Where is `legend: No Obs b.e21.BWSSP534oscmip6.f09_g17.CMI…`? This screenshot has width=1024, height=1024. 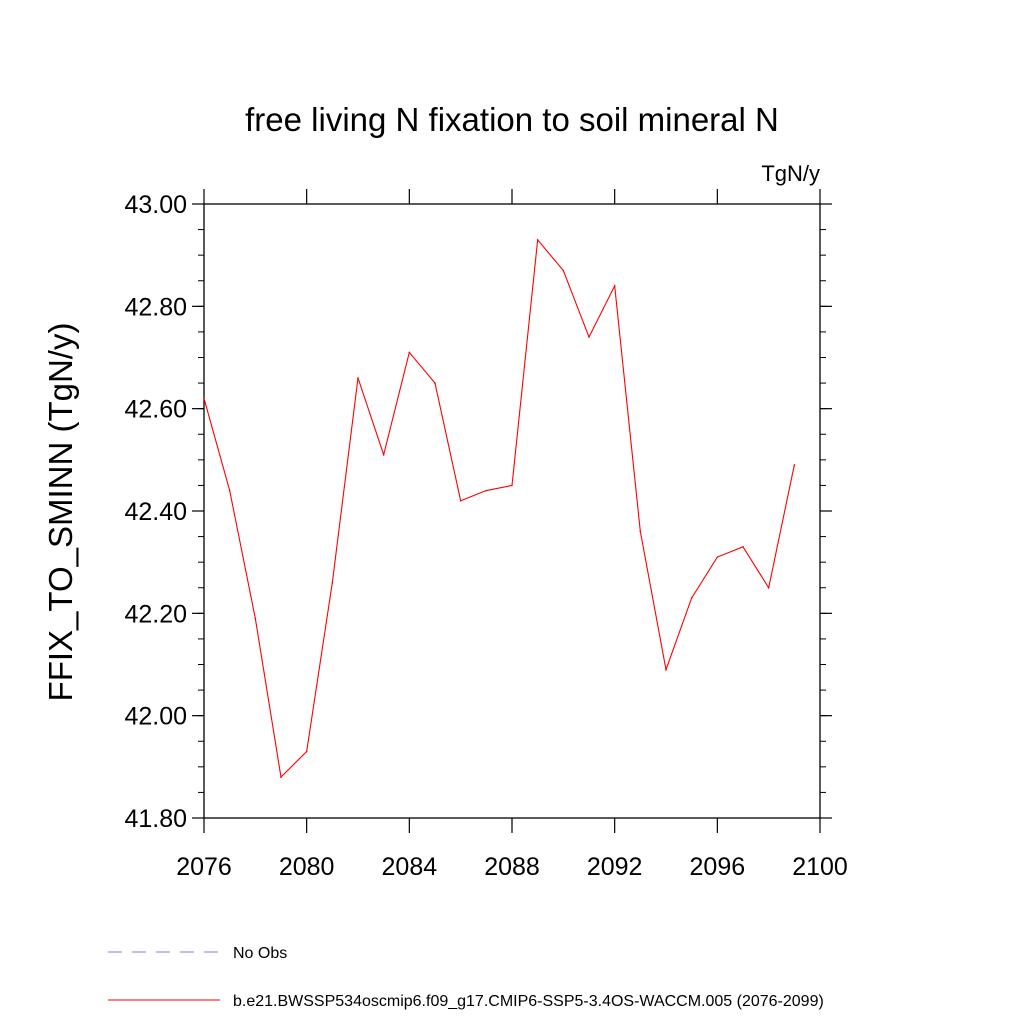
legend: No Obs b.e21.BWSSP534oscmip6.f09_g17.CMI… is located at coordinates (466, 977).